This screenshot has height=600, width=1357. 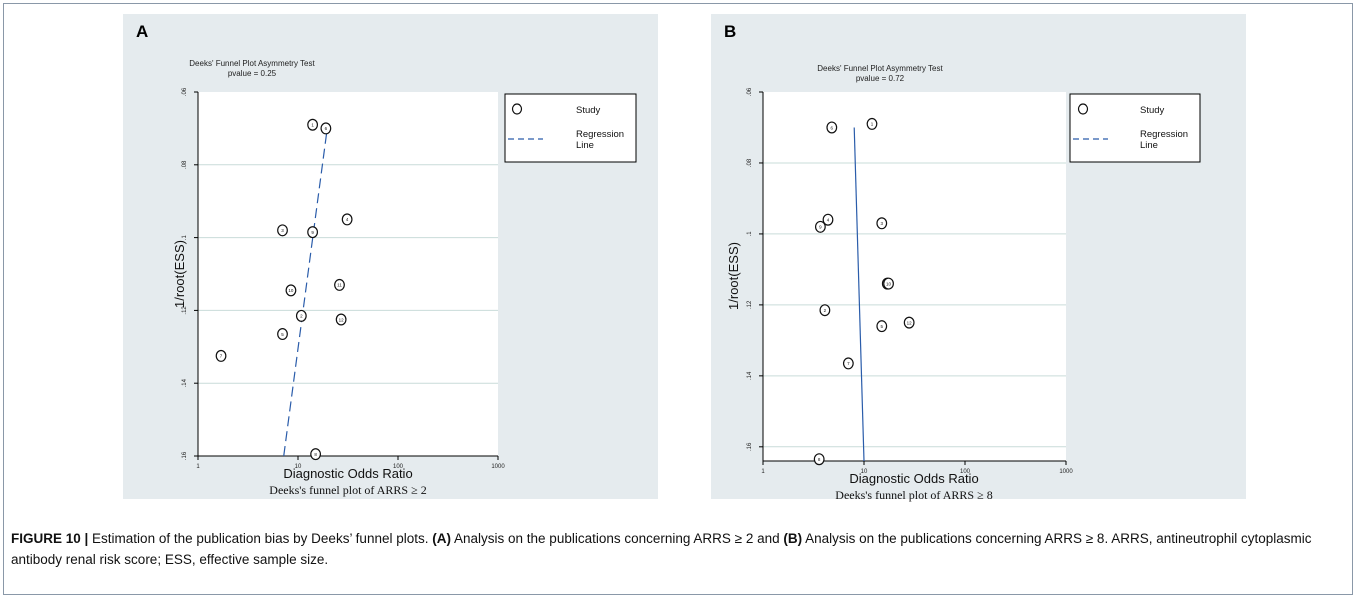 I want to click on panel-b-x-axis-label: Diagnostic Odds Ratio, so click(x=913, y=478).